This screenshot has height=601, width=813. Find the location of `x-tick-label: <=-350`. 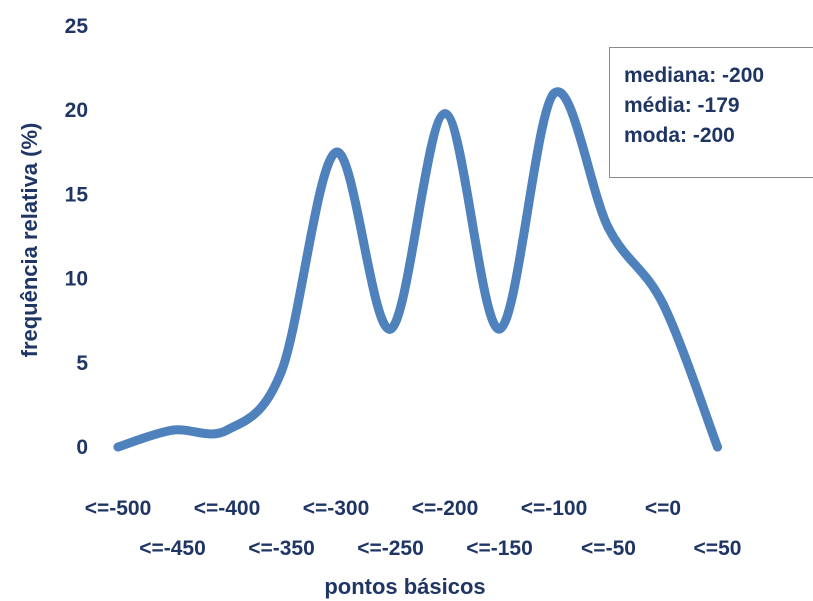

x-tick-label: <=-350 is located at coordinates (281, 548).